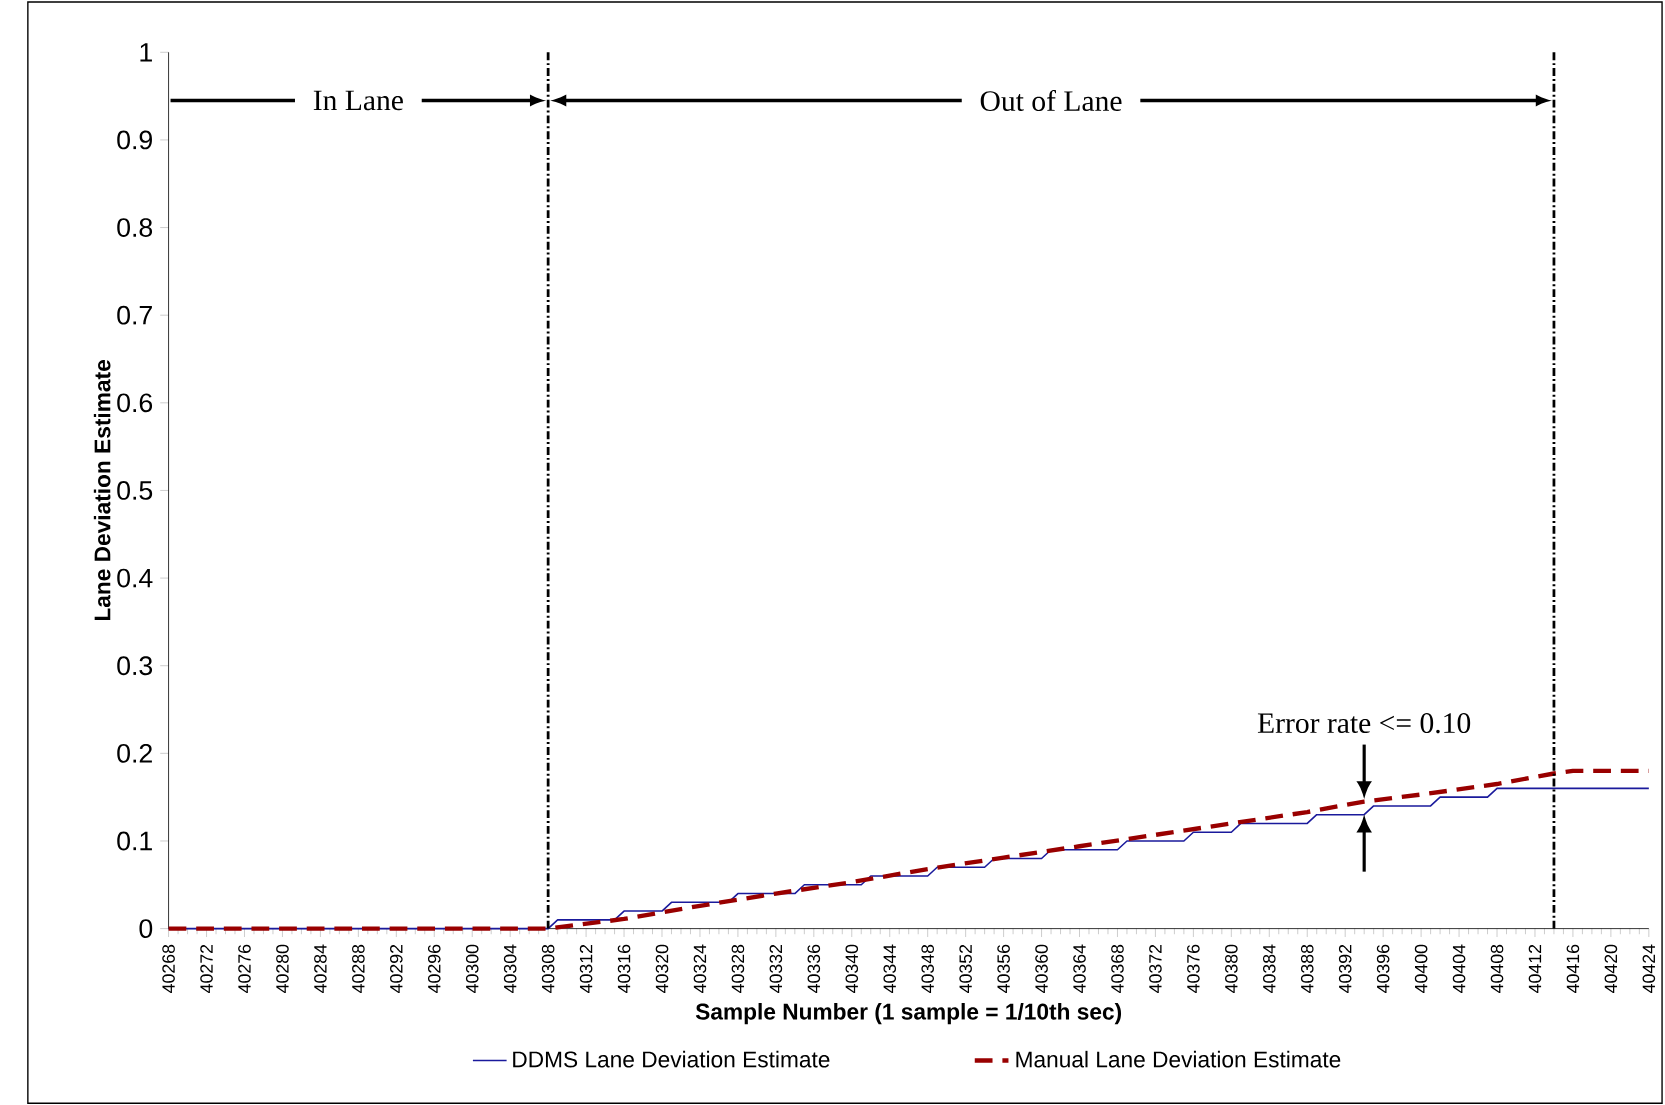  Describe the element at coordinates (1041, 968) in the screenshot. I see `x-tick-label: 40360` at that location.